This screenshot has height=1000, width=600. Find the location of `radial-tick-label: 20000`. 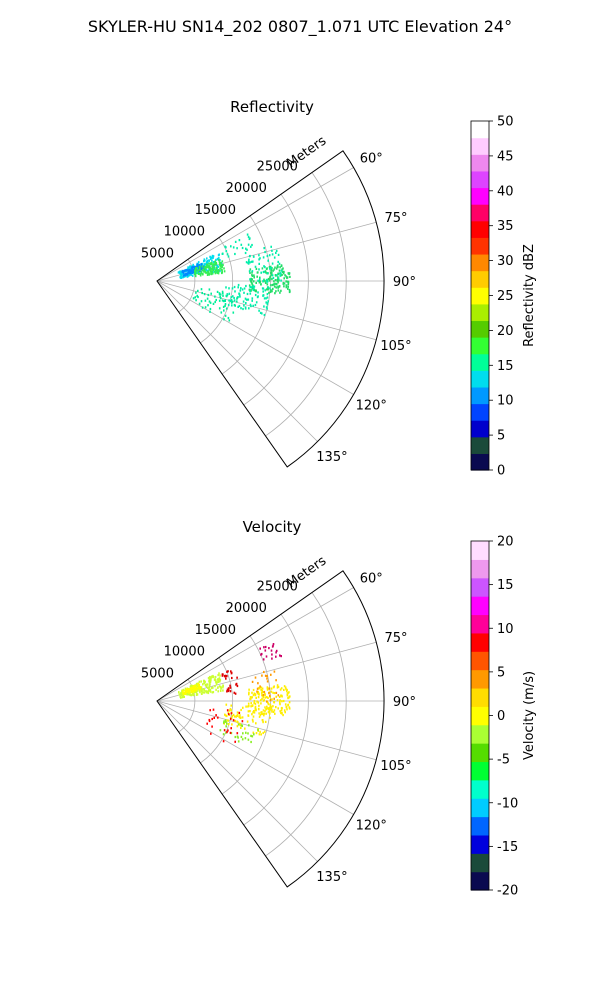

radial-tick-label: 20000 is located at coordinates (246, 608).